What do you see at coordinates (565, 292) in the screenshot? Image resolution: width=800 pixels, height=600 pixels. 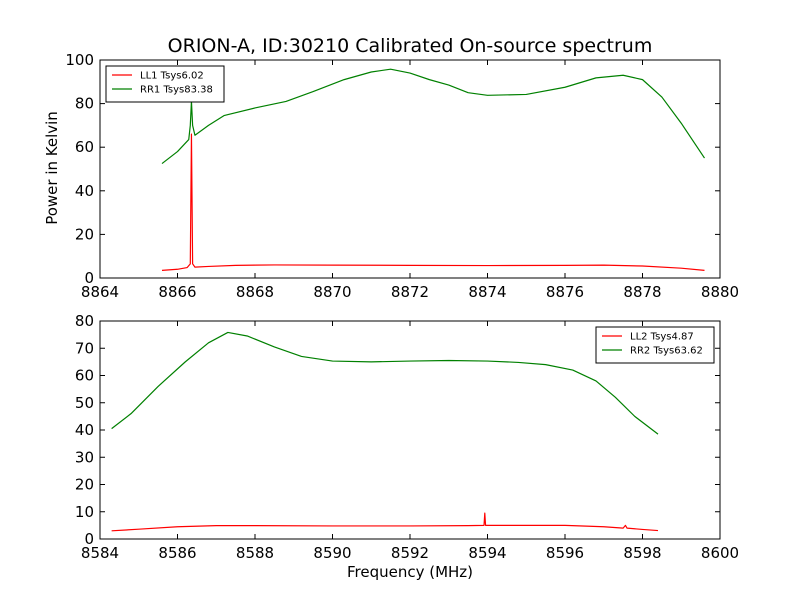 I see `x-tick-label: 8876` at bounding box center [565, 292].